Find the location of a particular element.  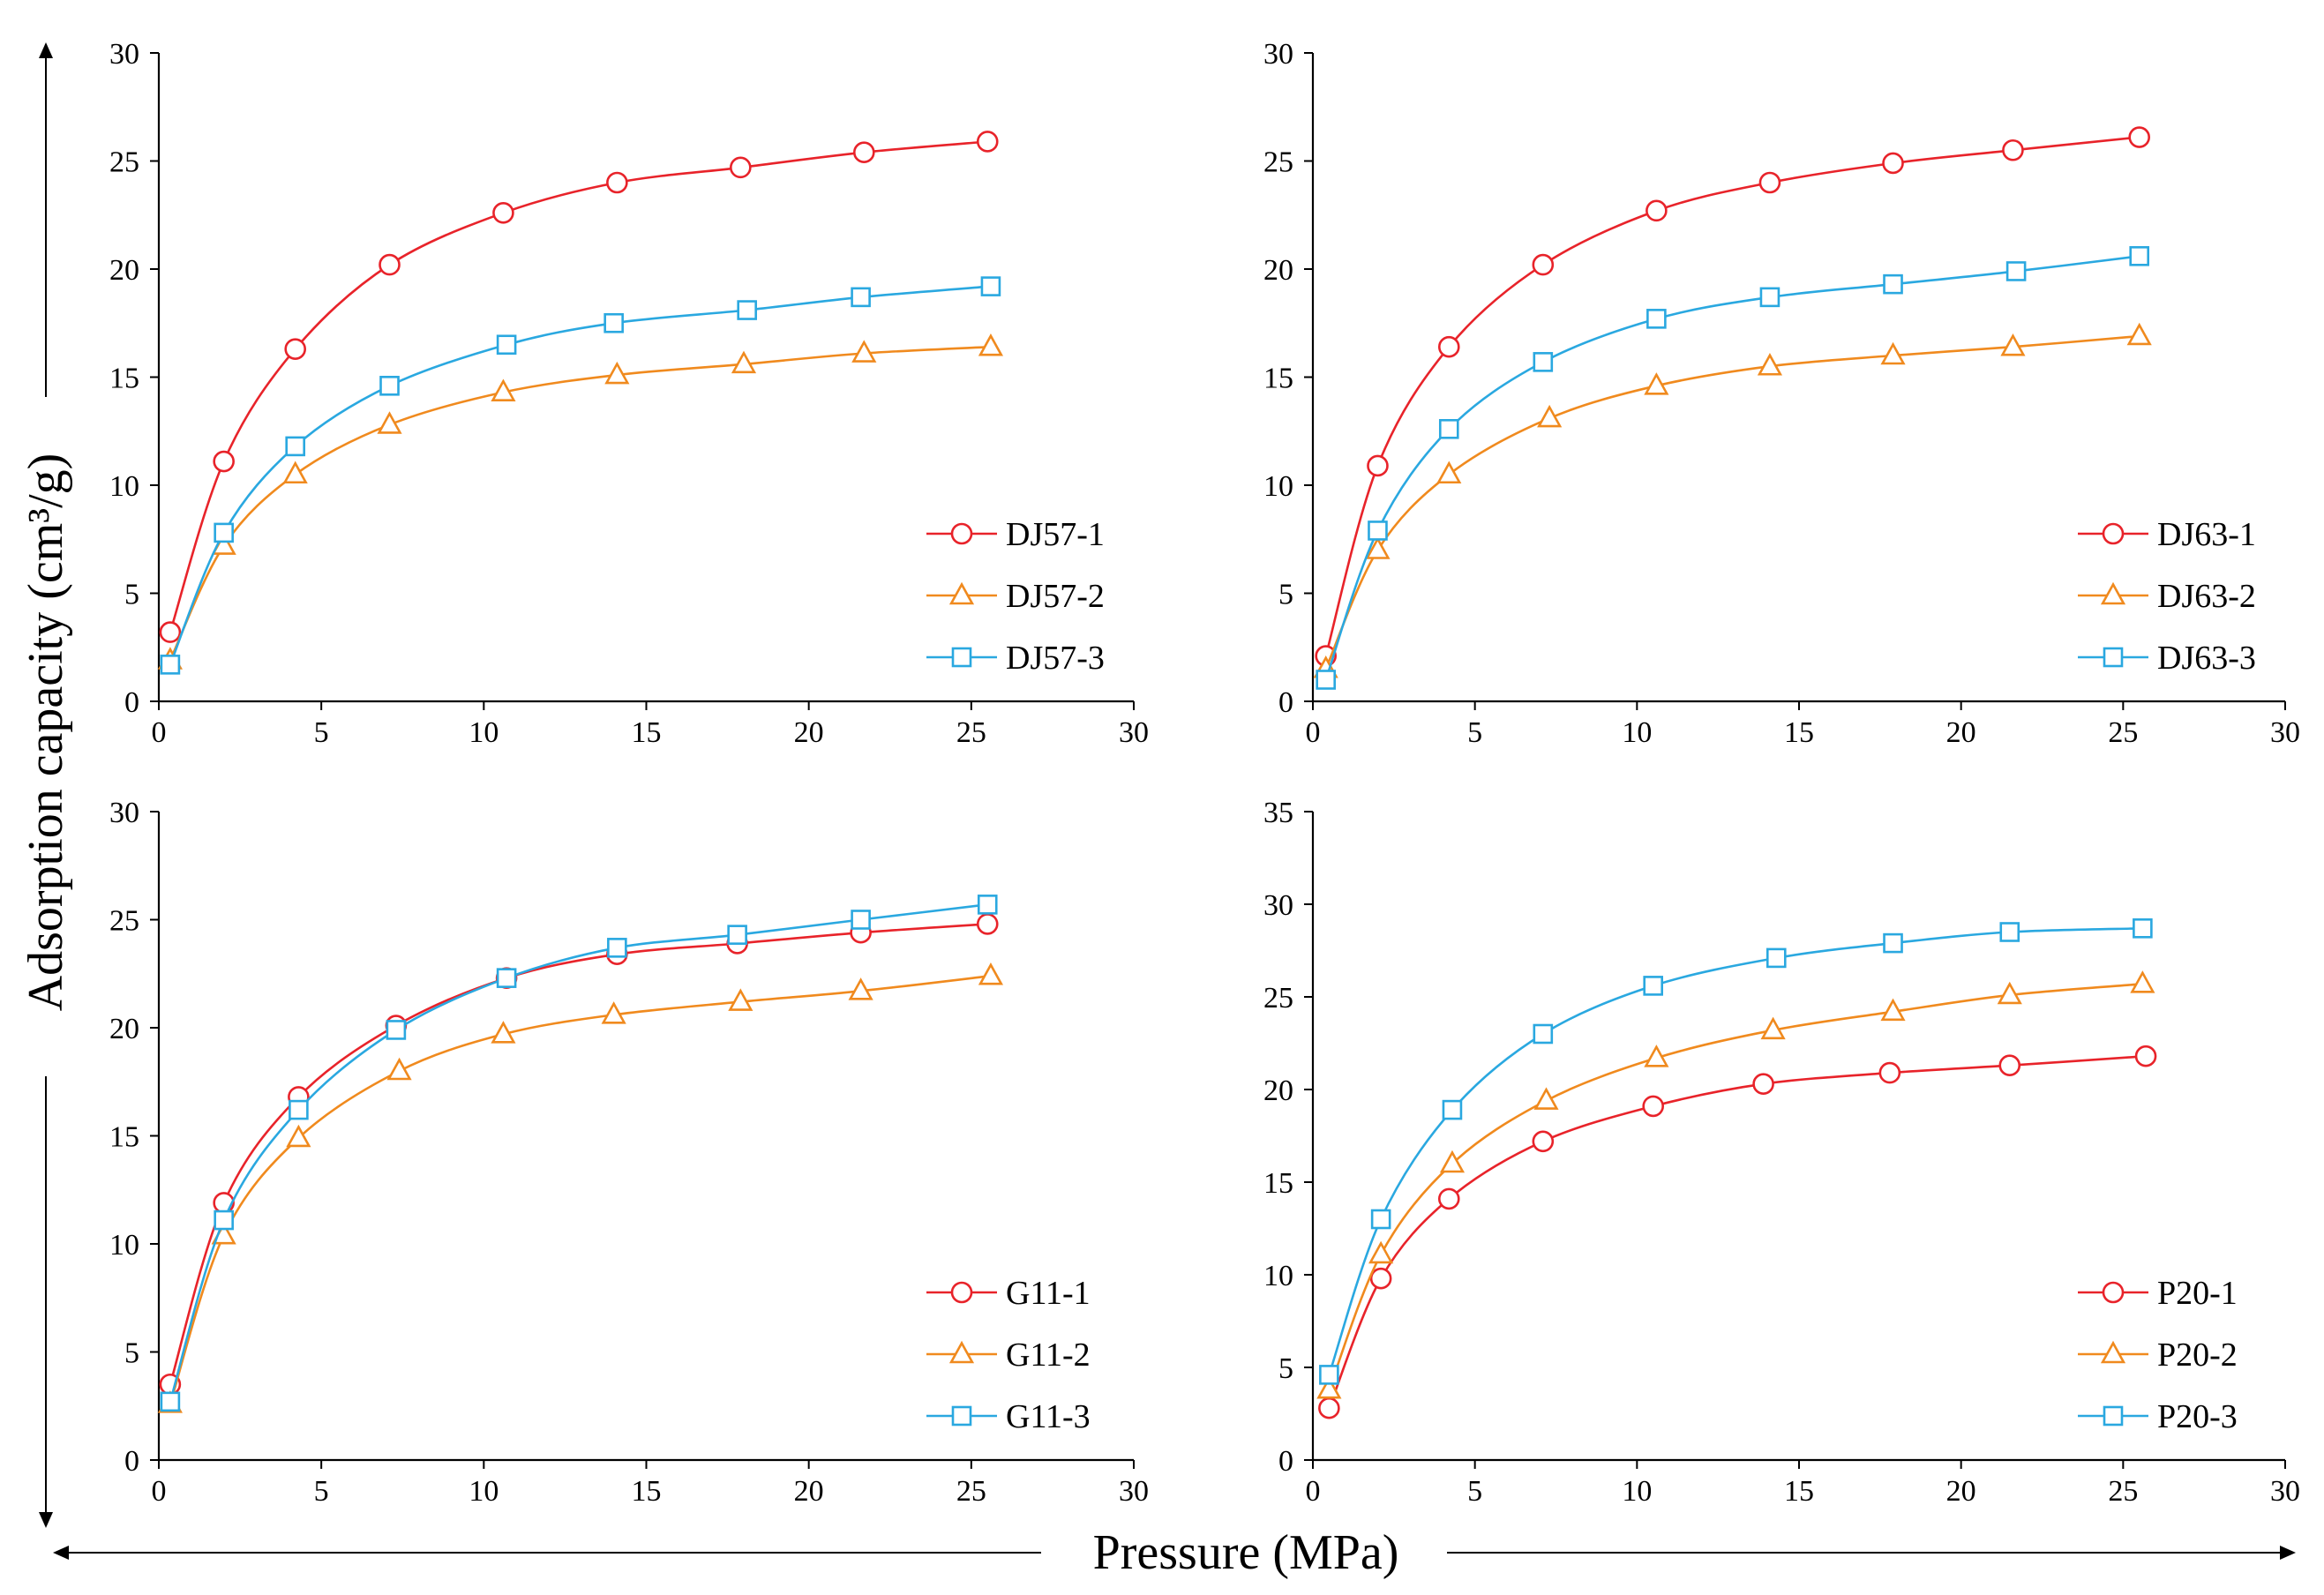

y-tick-label: 15 is located at coordinates (124, 379).